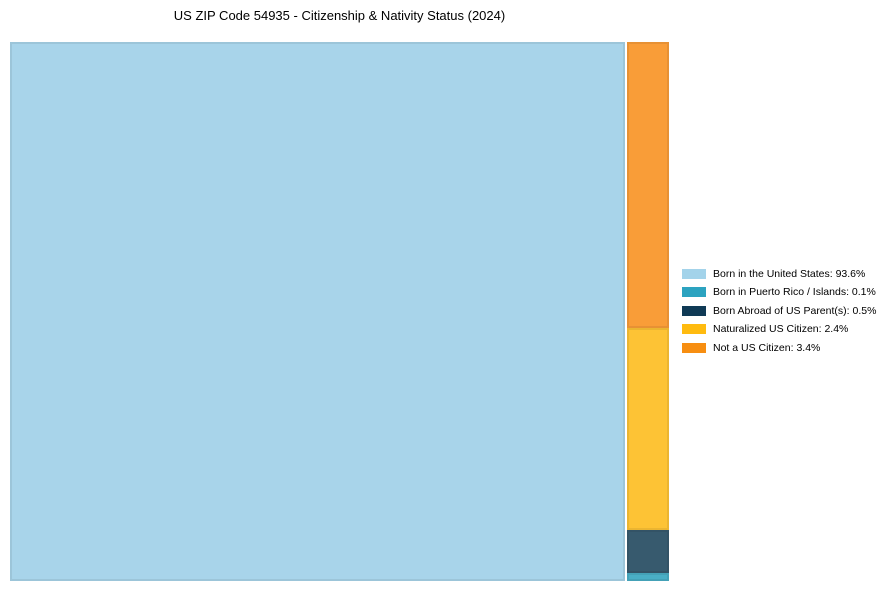  I want to click on legend-item-puerto-rico: Born in Puerto Rico / Islands: 0.1%, so click(779, 292).